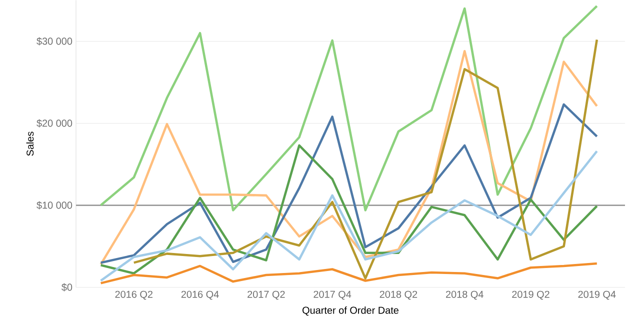 The height and width of the screenshot is (335, 631). I want to click on y-tick-label: $30 000, so click(54, 41).